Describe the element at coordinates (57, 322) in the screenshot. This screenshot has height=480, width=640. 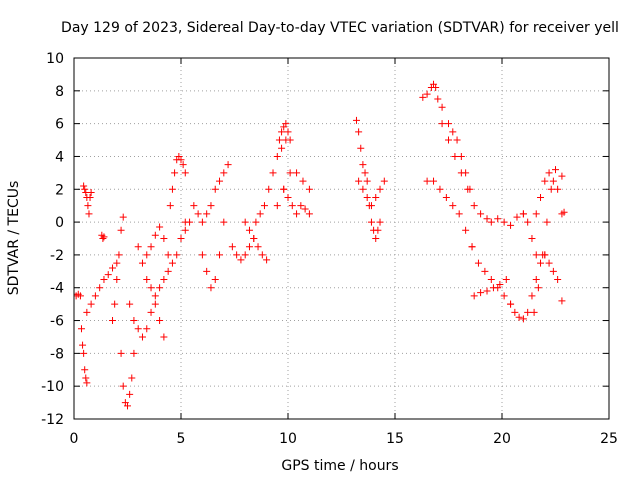
I see `y-tick-label: -6` at that location.